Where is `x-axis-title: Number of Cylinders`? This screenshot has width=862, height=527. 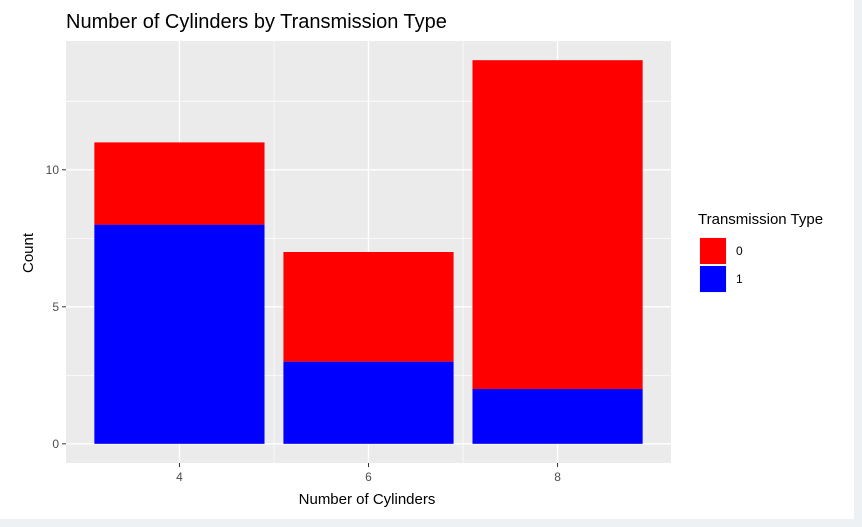
x-axis-title: Number of Cylinders is located at coordinates (367, 499).